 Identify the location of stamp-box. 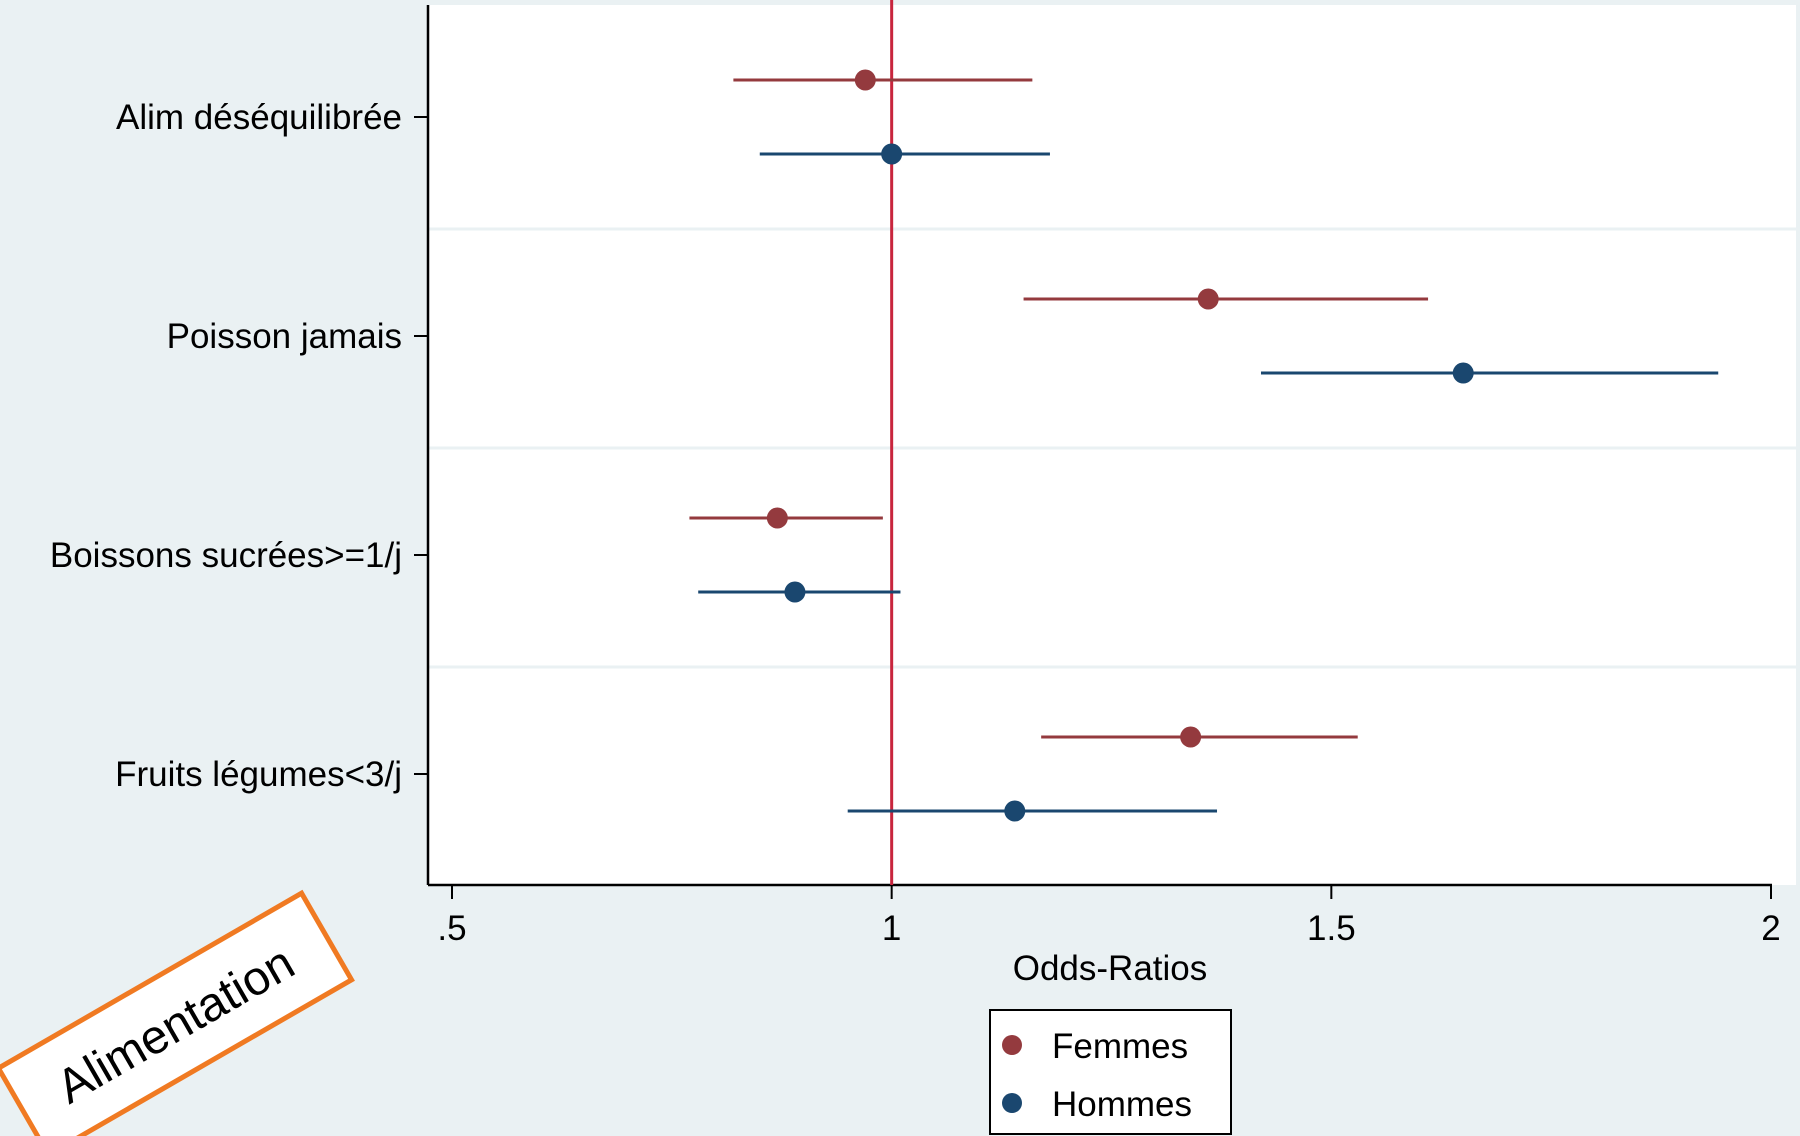
(177, 1012).